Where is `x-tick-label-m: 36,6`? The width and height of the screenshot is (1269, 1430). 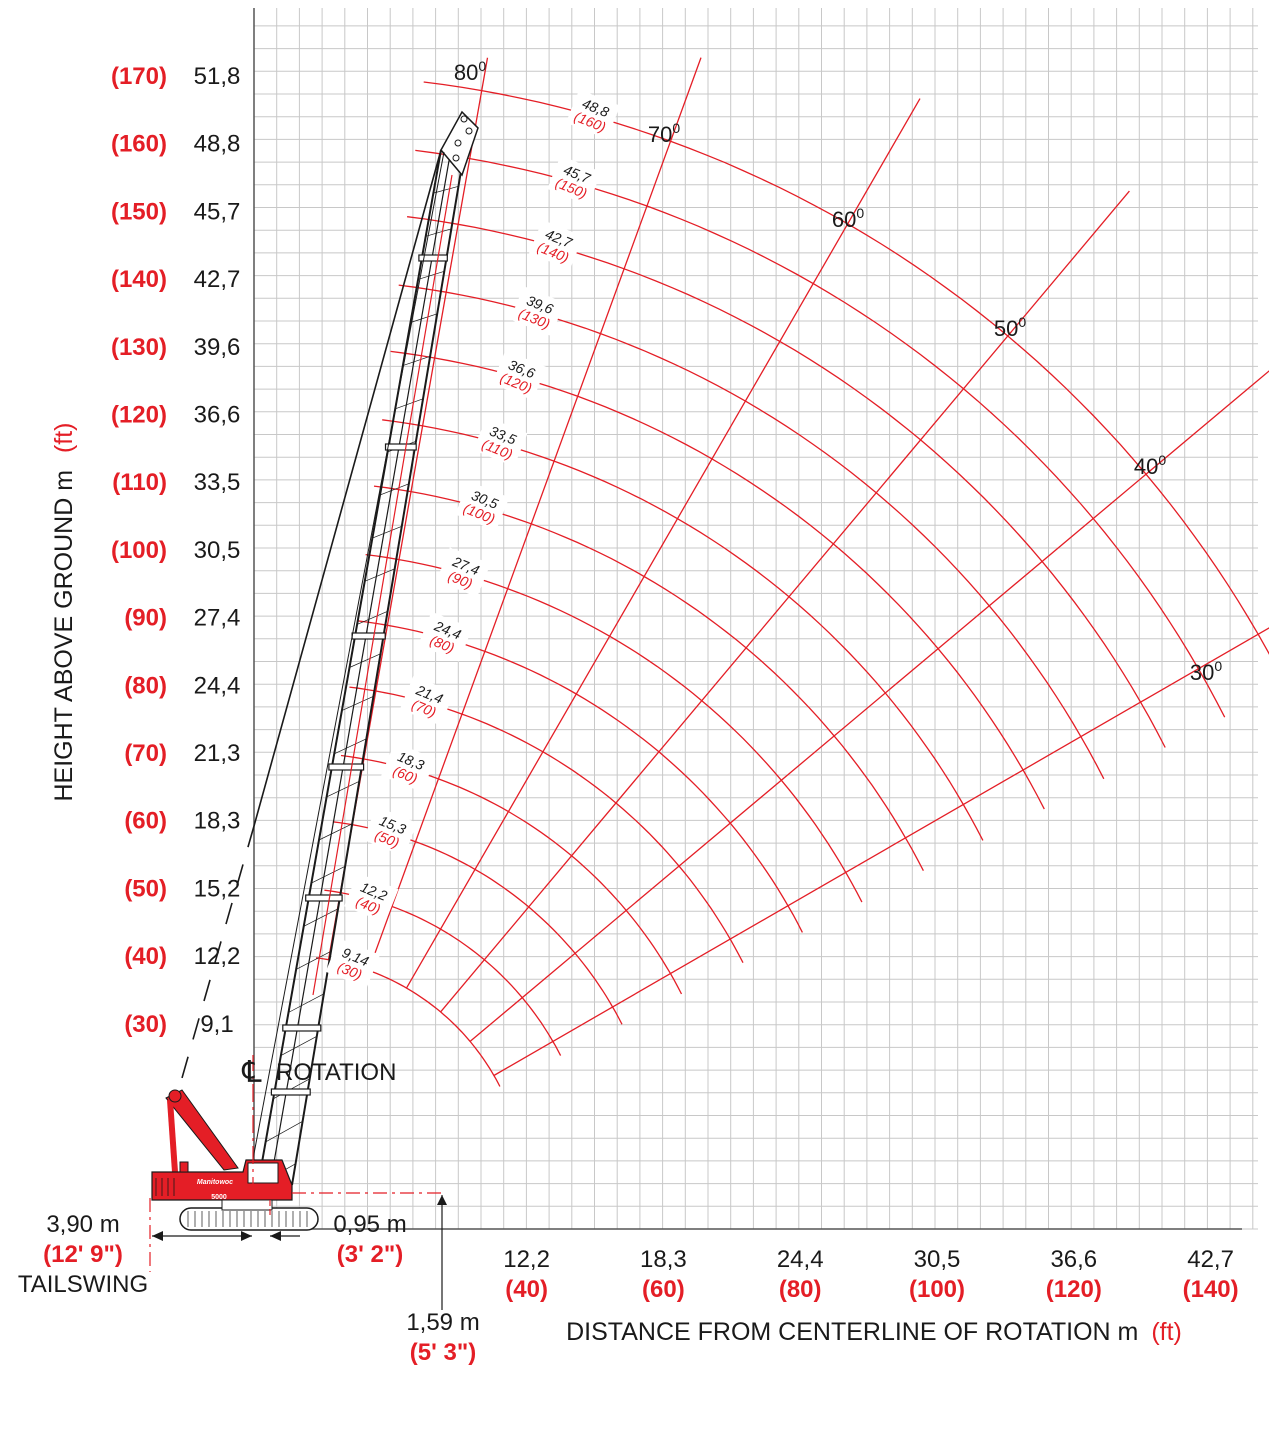 x-tick-label-m: 36,6 is located at coordinates (1073, 1259).